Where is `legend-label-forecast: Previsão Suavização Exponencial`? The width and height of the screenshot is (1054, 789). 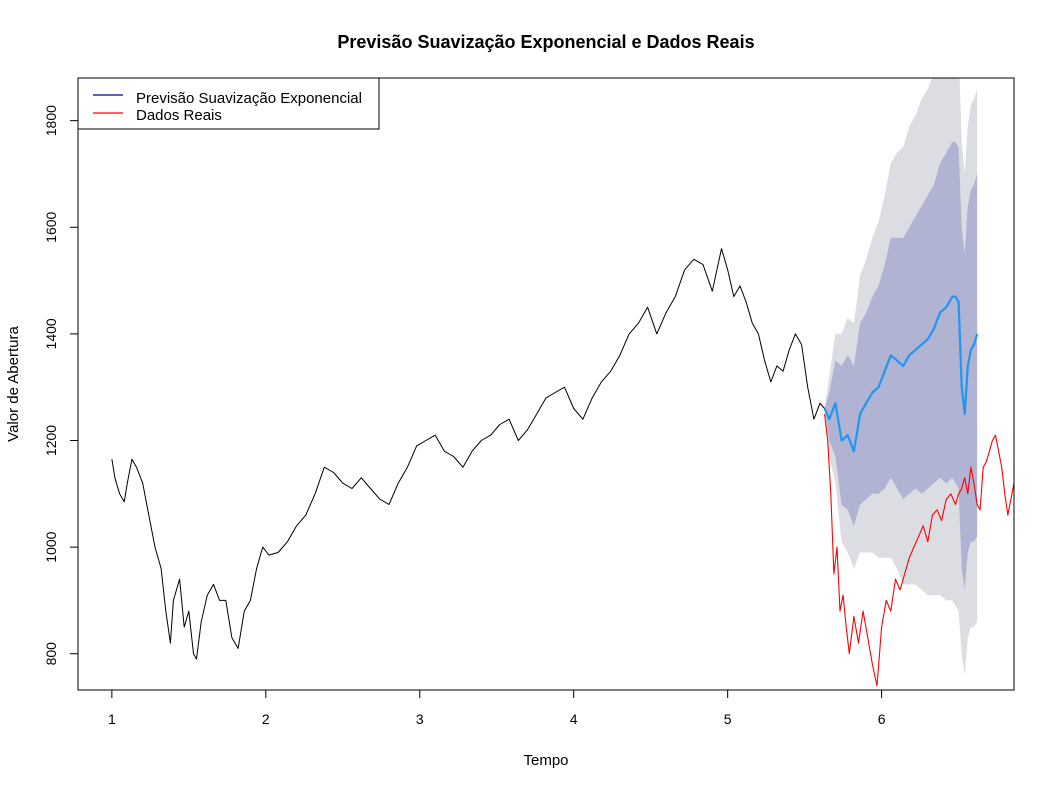 legend-label-forecast: Previsão Suavização Exponencial is located at coordinates (249, 98).